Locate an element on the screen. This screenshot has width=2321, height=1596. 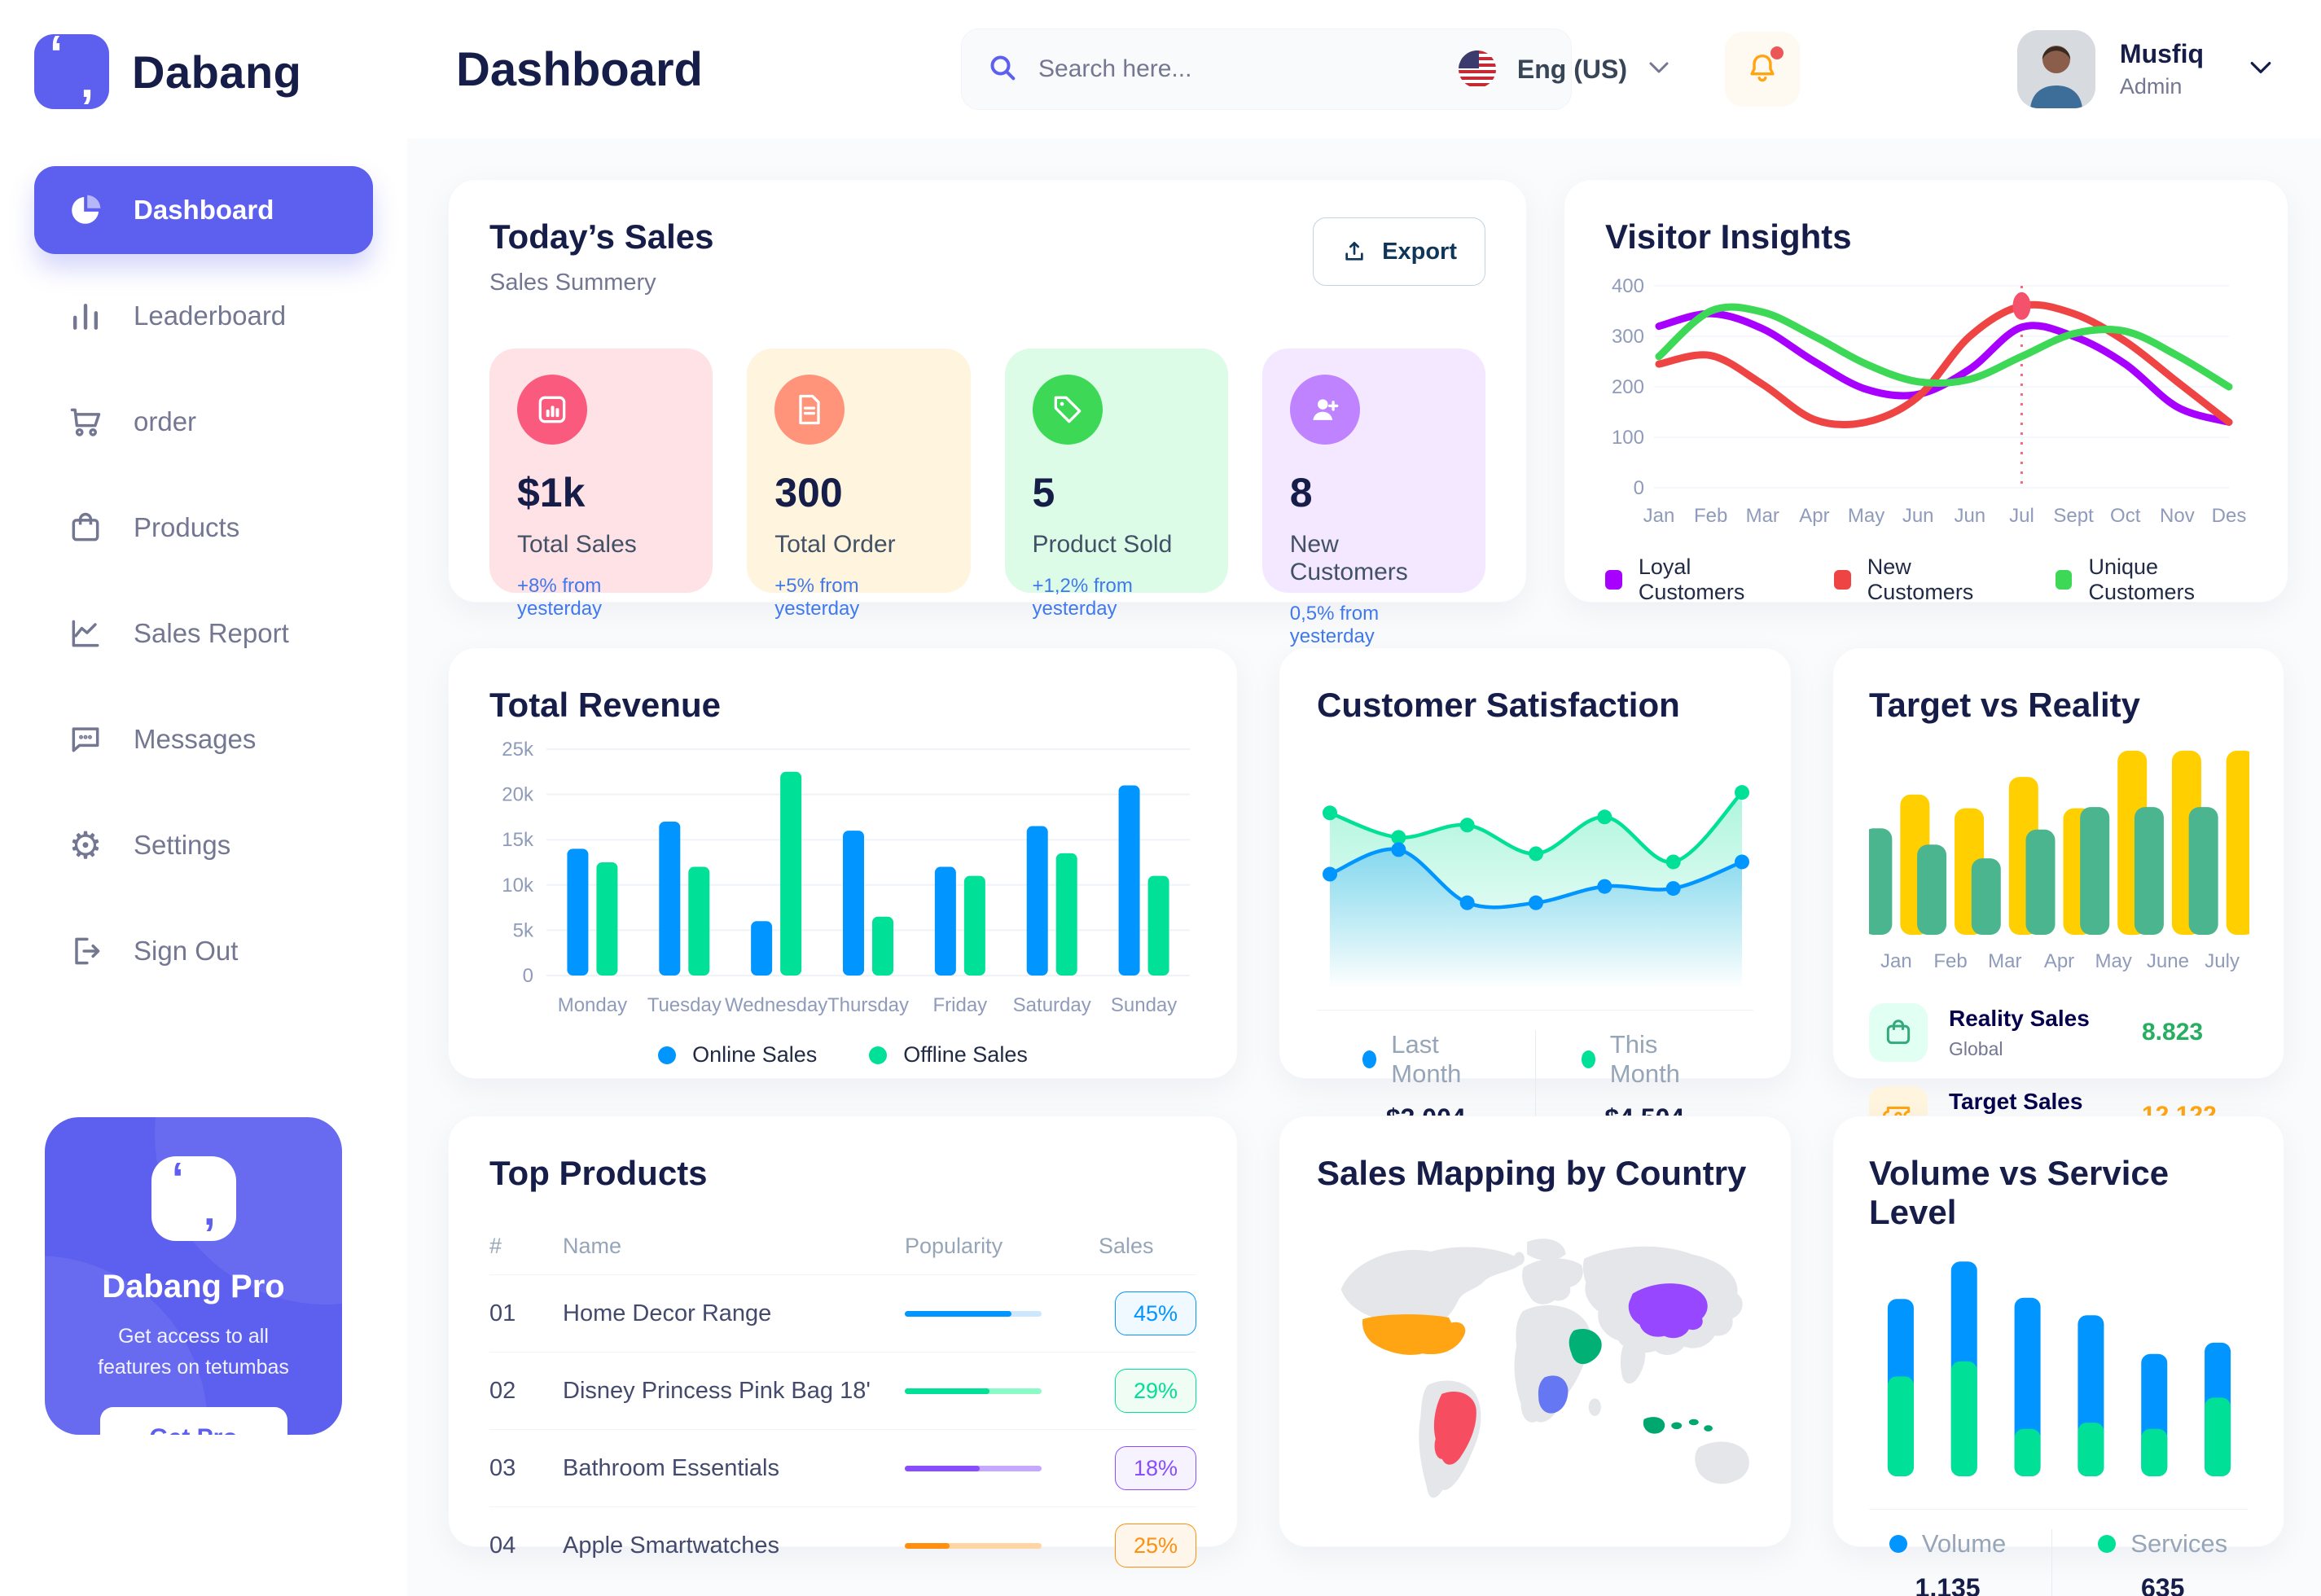
svg-text: 400 is located at coordinates (1628, 286).